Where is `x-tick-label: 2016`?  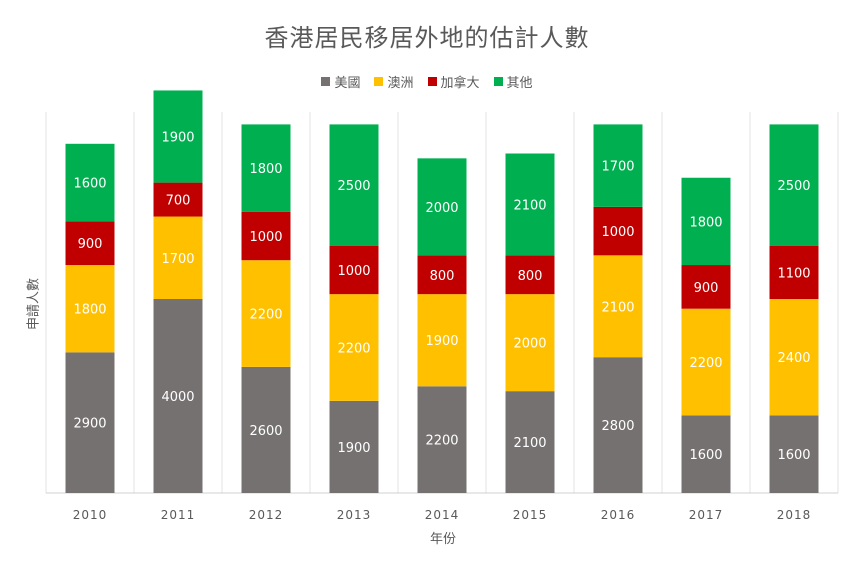 x-tick-label: 2016 is located at coordinates (618, 515).